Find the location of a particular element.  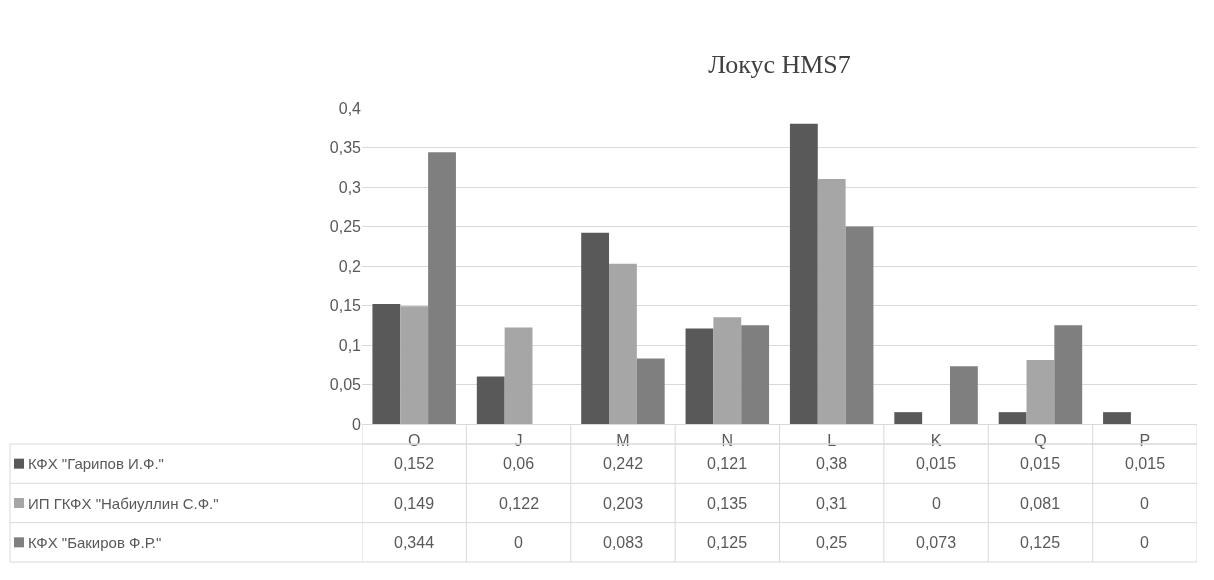

data-label: 0,083 is located at coordinates (623, 542).